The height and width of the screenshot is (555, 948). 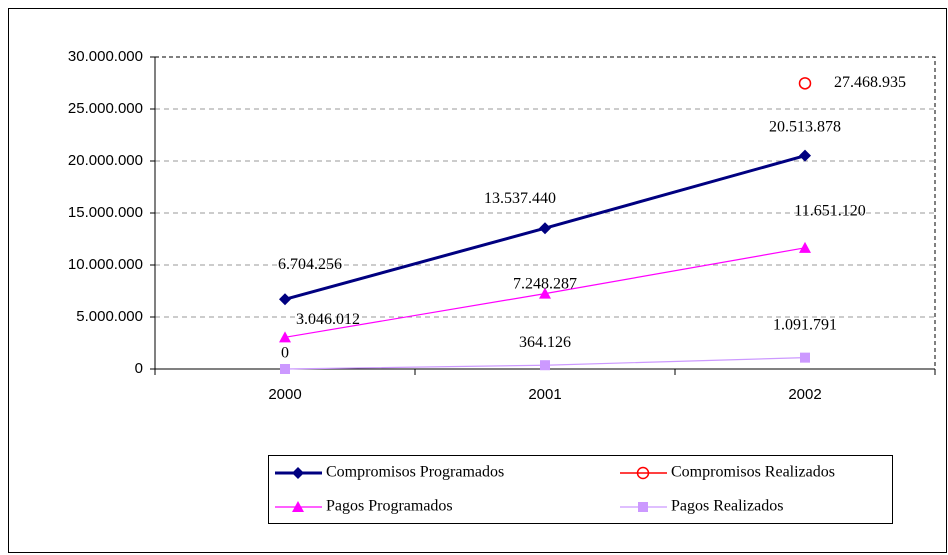 I want to click on y-tick-label: 10.000.000, so click(x=105, y=264).